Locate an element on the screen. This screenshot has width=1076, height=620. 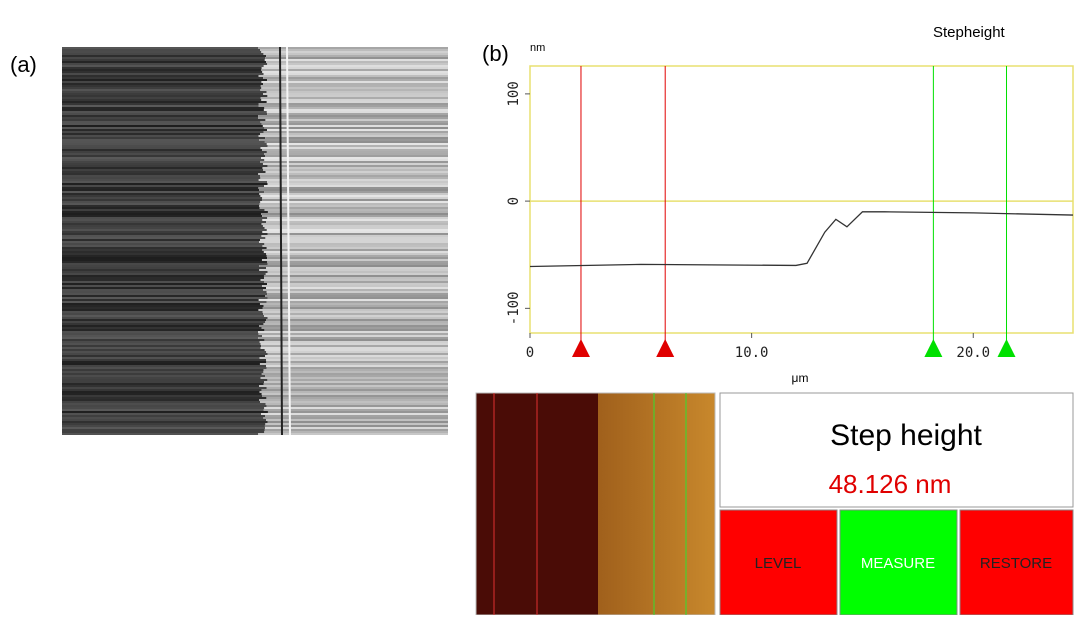
panel-label: (b) is located at coordinates (495, 53).